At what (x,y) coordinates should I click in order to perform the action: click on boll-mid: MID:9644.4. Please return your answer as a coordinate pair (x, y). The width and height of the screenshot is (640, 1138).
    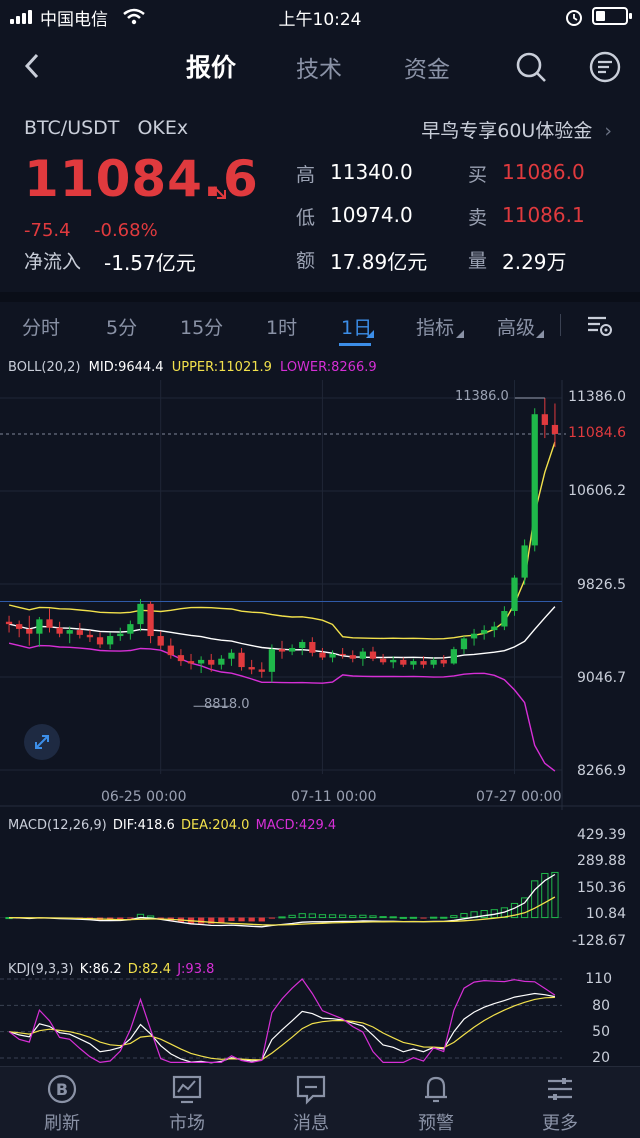
    Looking at the image, I should click on (126, 367).